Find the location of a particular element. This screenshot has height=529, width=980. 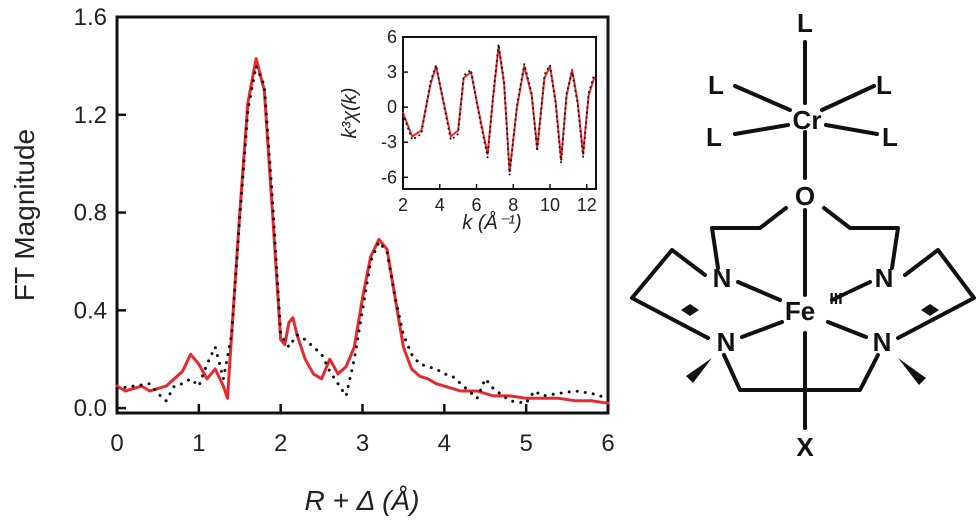

inset-series-group is located at coordinates (499, 109).